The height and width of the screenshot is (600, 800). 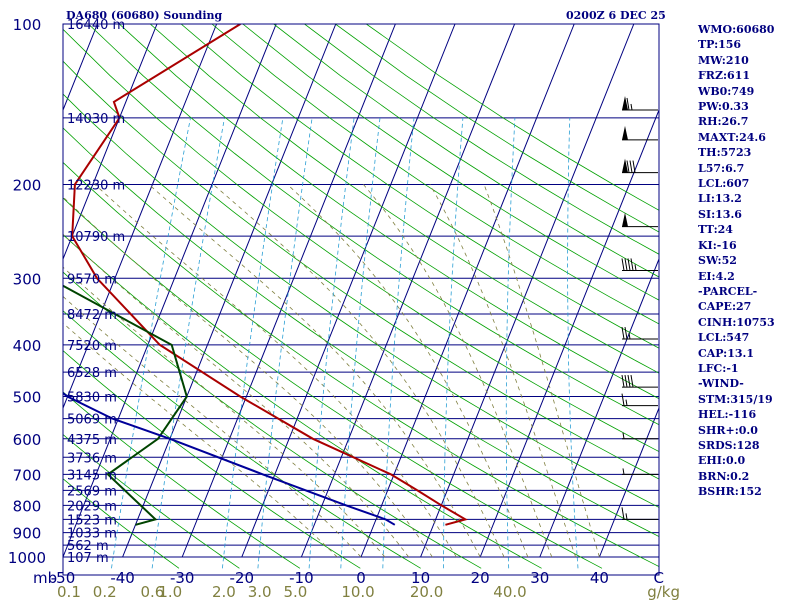 I want to click on stat-item: MW:210, so click(x=723, y=60).